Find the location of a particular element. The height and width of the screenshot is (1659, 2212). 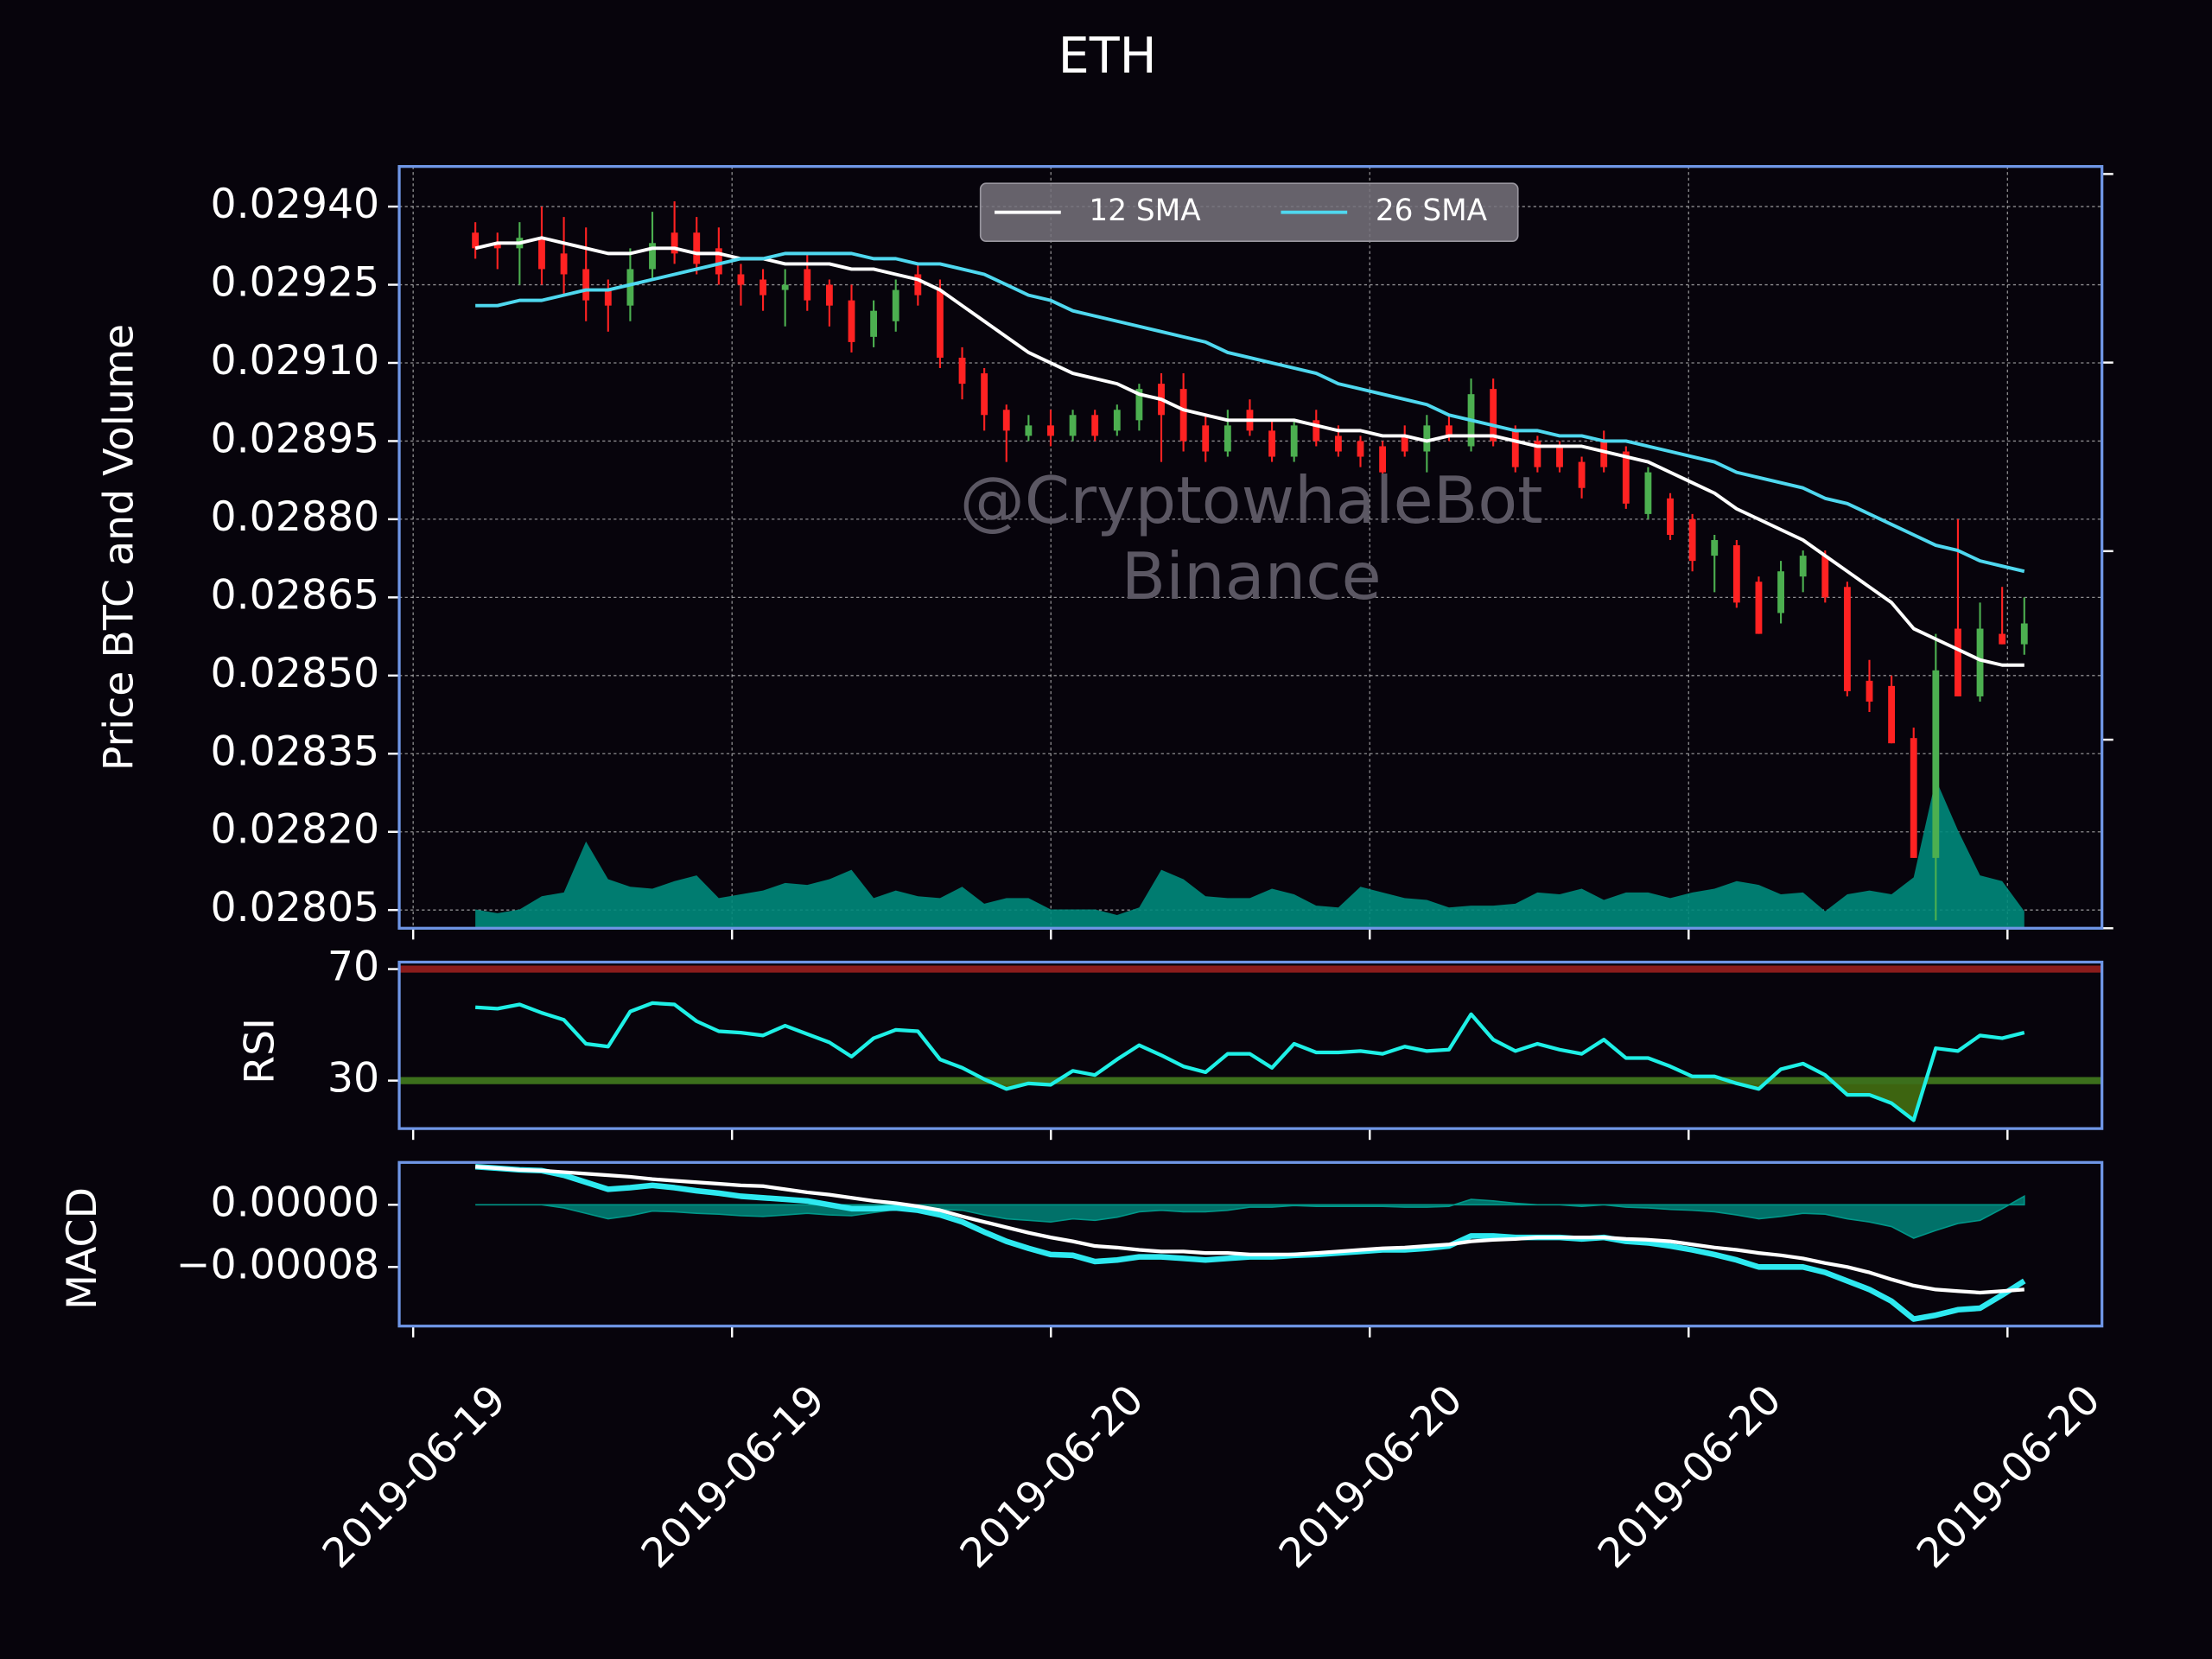

y-axis-label: RSI is located at coordinates (260, 1051).